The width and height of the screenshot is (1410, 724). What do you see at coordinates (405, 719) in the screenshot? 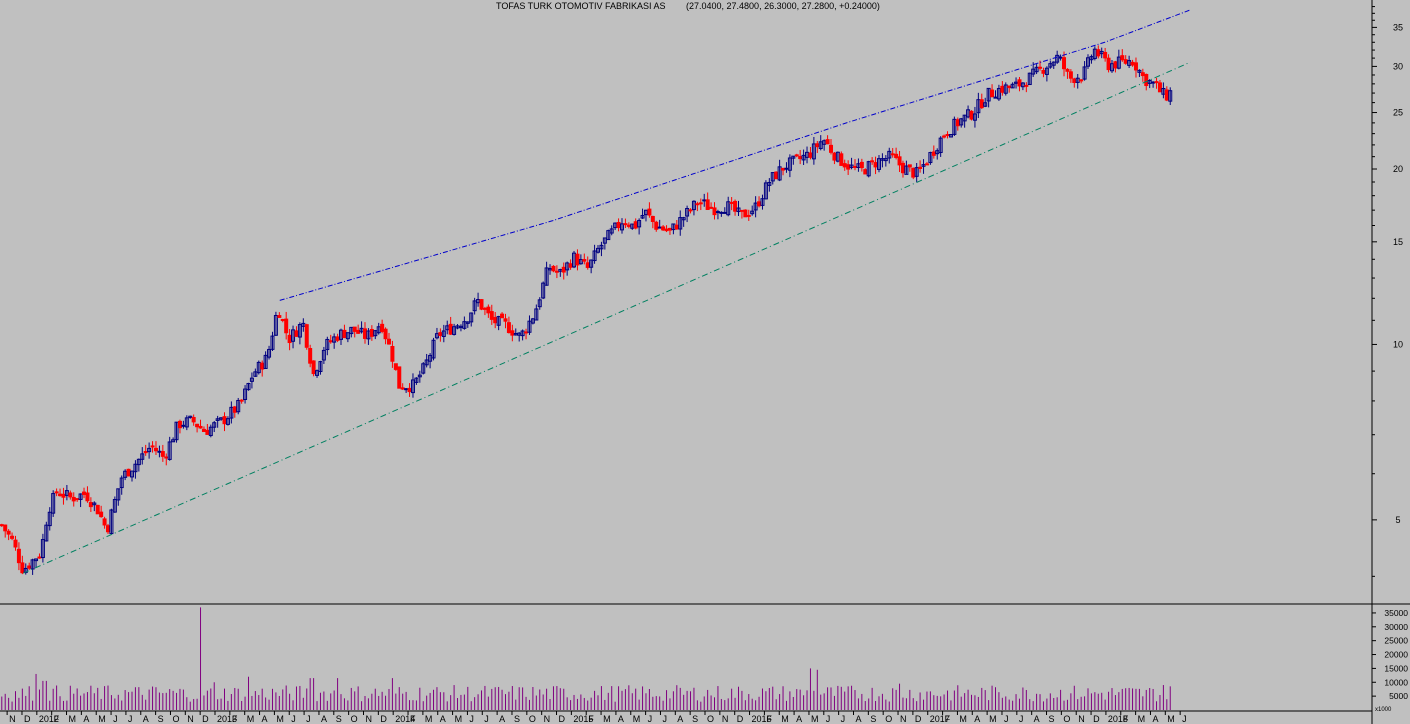
I see `time-tick-label: 2014` at bounding box center [405, 719].